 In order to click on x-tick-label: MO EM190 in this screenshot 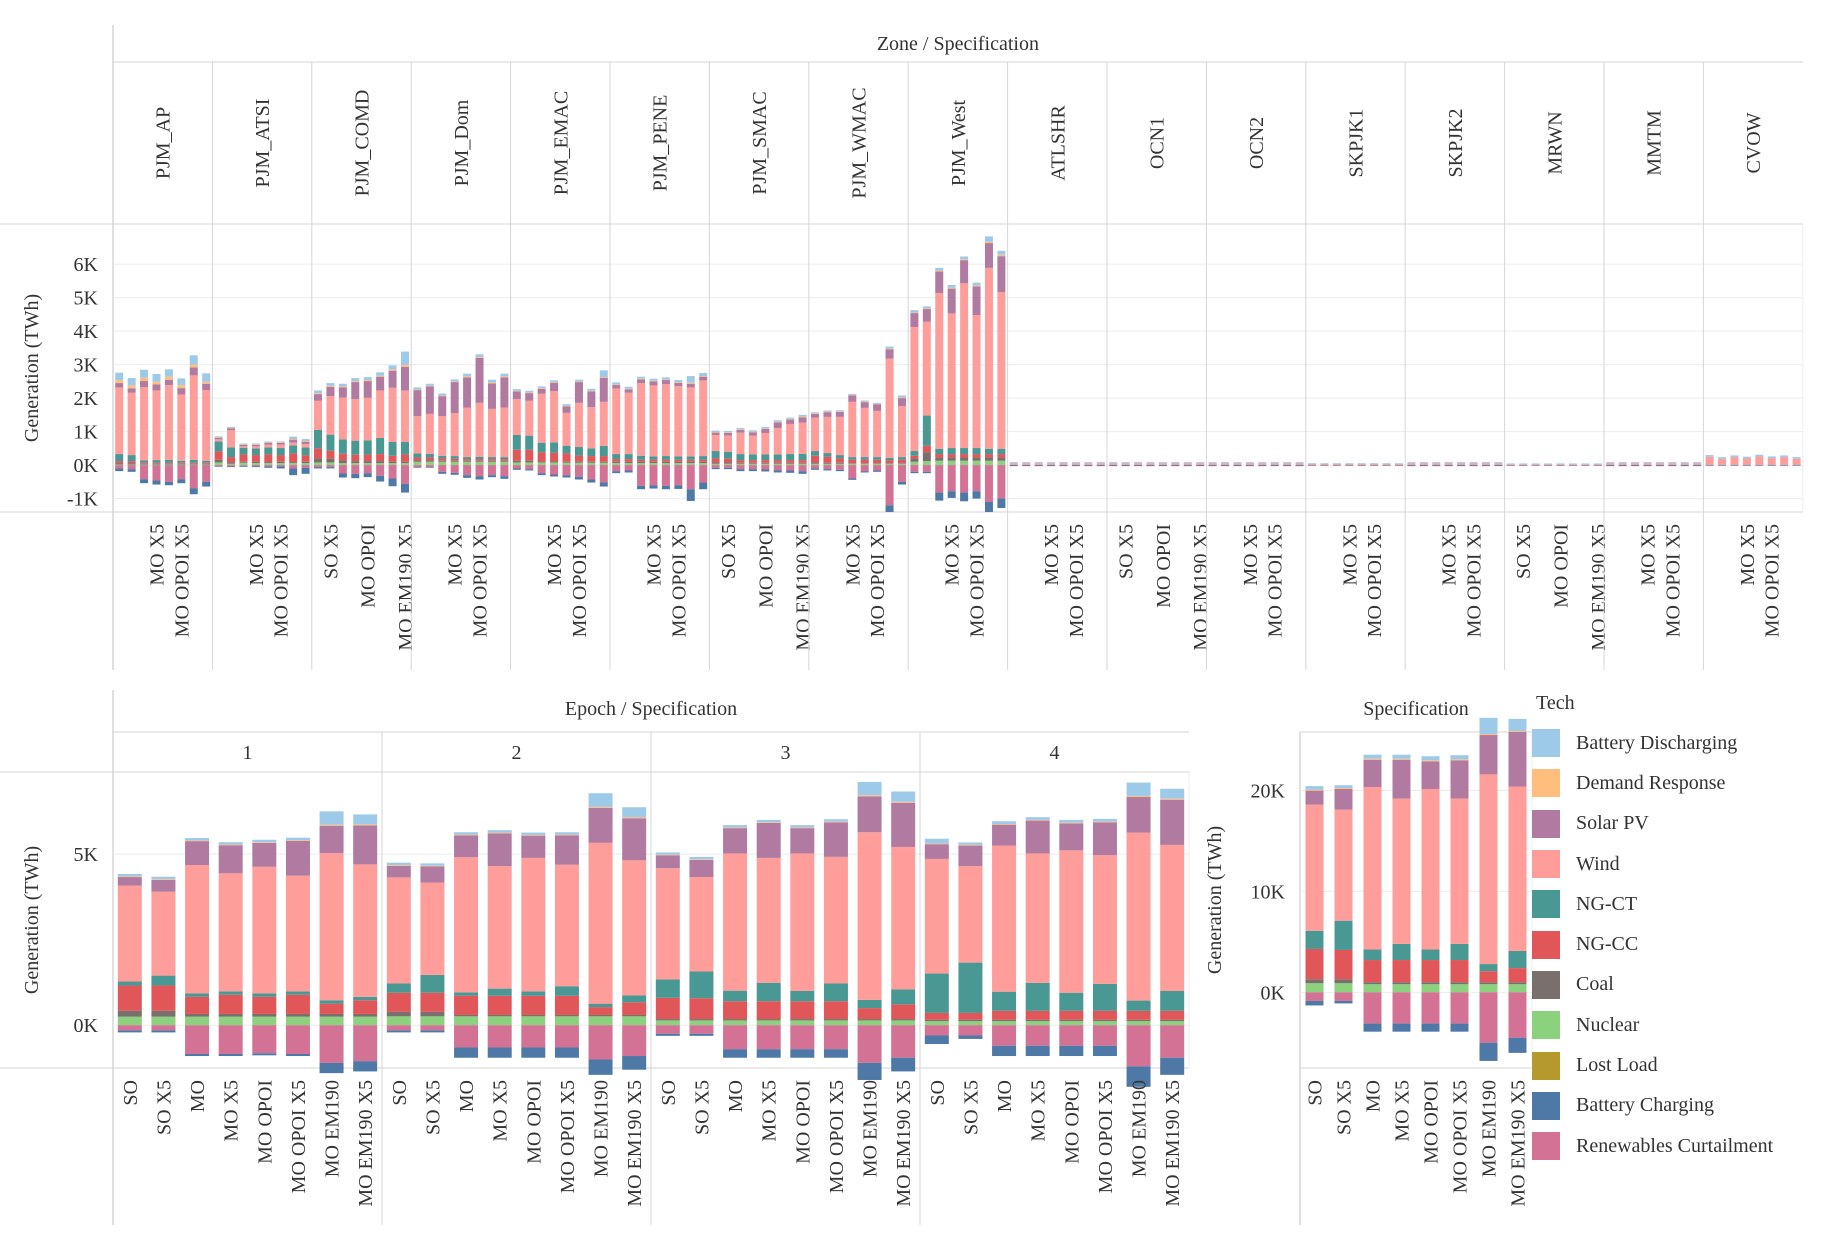, I will do `click(871, 1128)`.